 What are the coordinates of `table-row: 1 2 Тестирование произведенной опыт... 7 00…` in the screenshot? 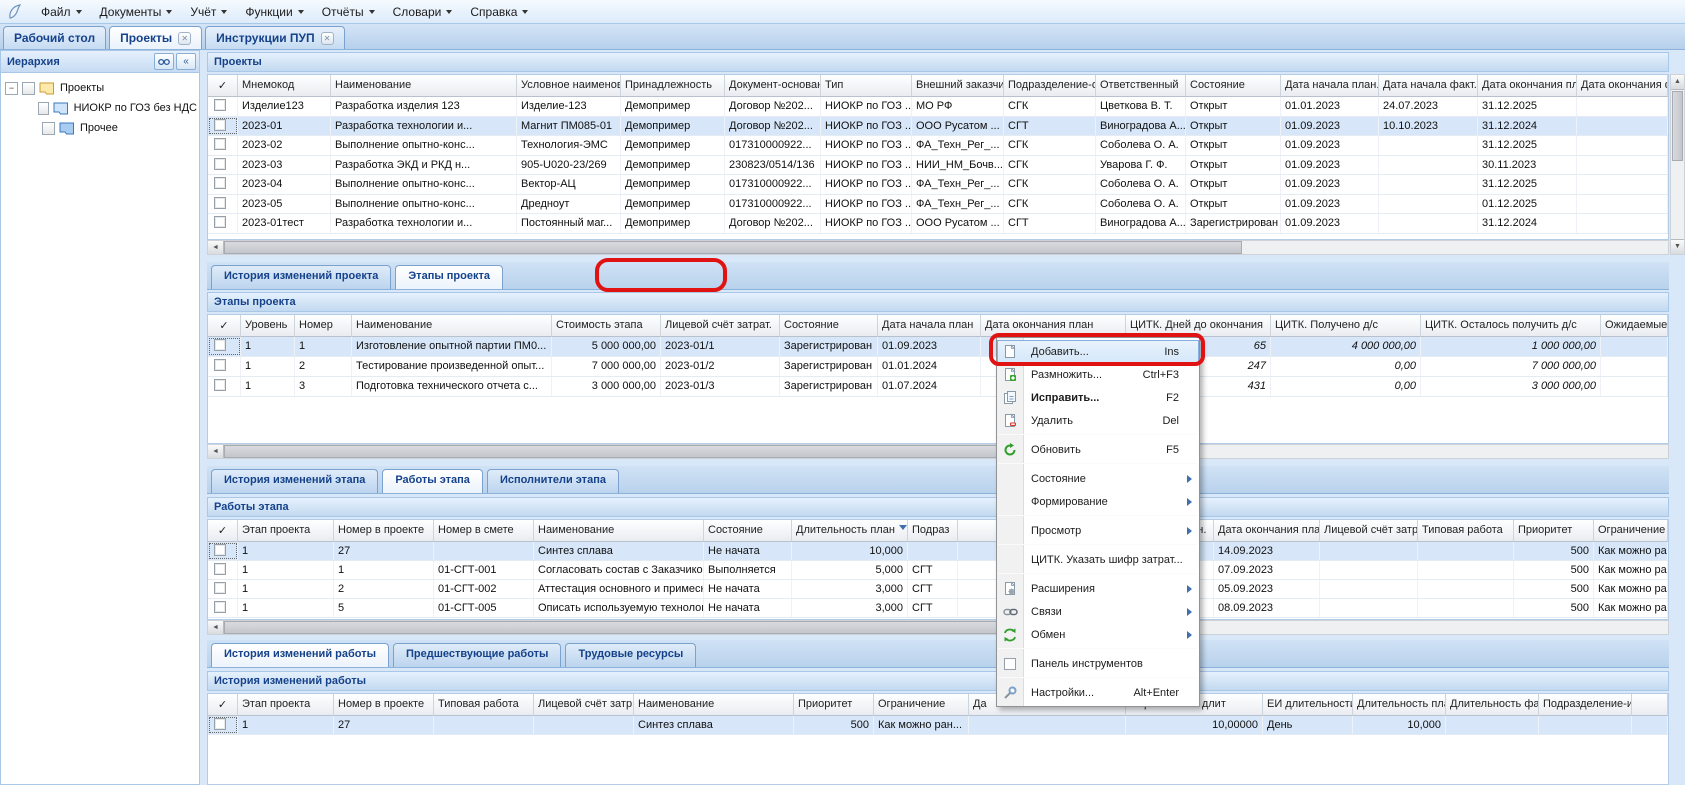 It's located at (938, 367).